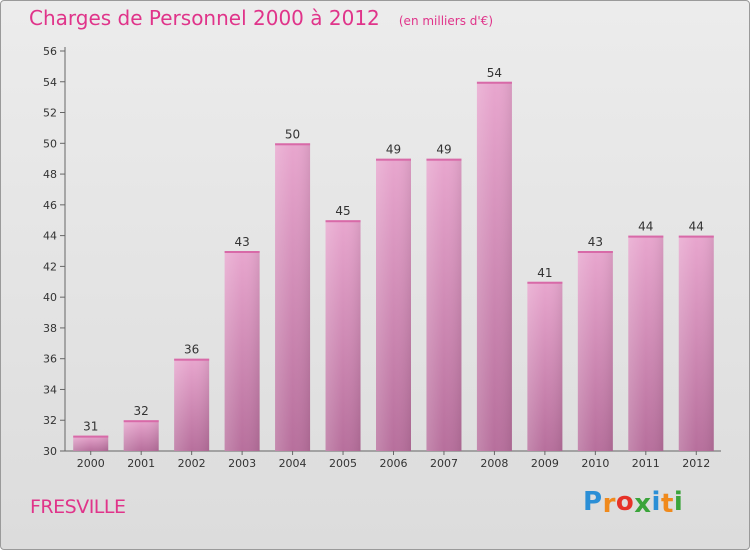 This screenshot has width=750, height=550. I want to click on x-tick-label: 2003, so click(242, 463).